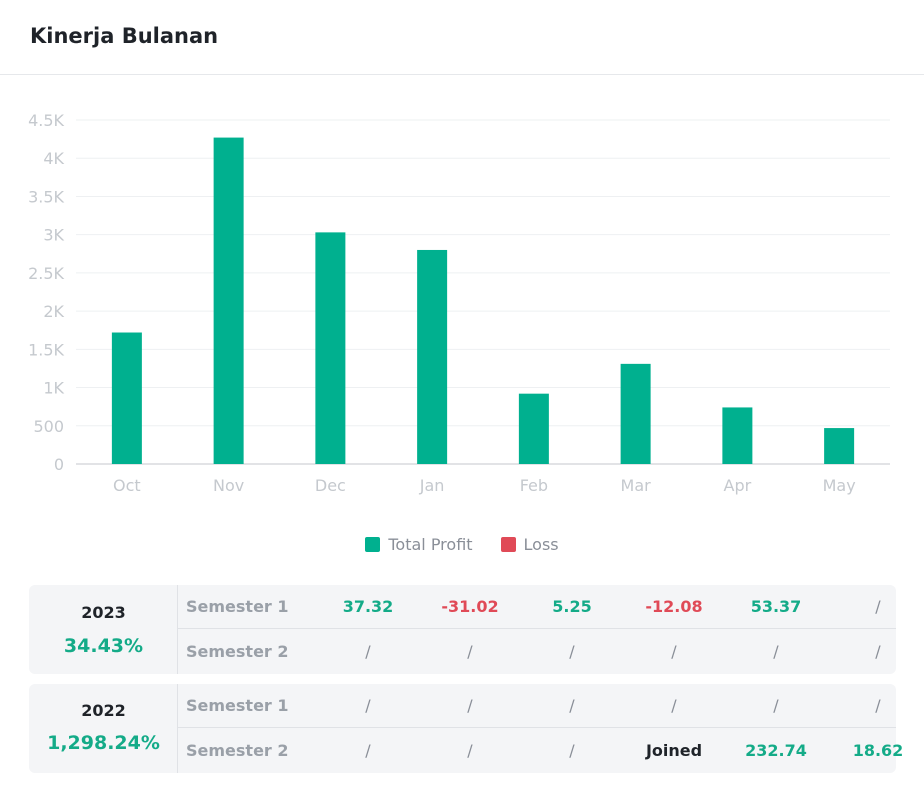 The width and height of the screenshot is (924, 794). Describe the element at coordinates (103, 710) in the screenshot. I see `year-label: 2022` at that location.